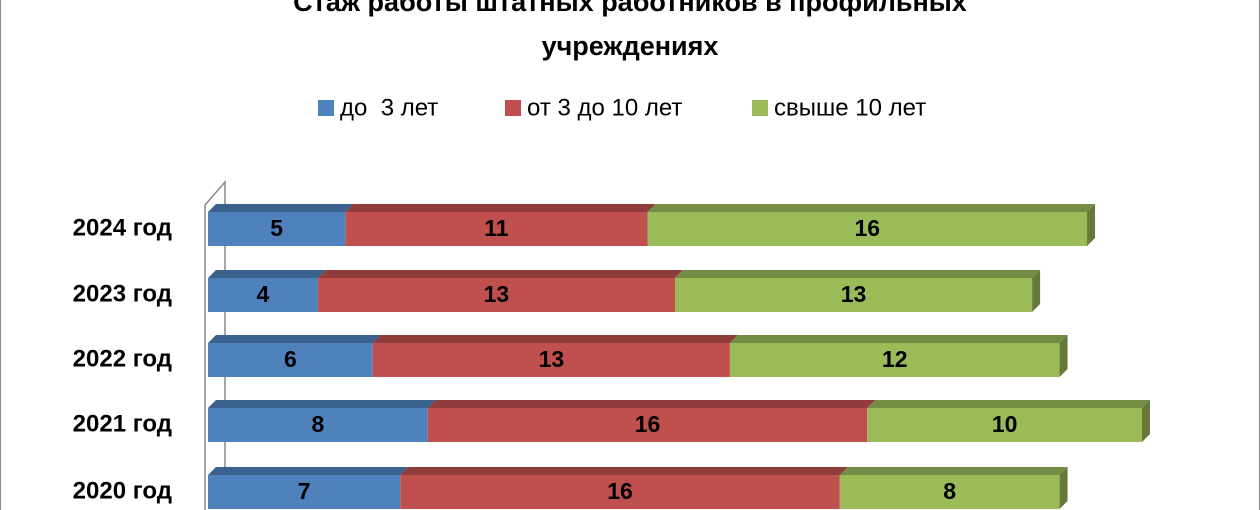 This screenshot has height=510, width=1260. Describe the element at coordinates (122, 293) in the screenshot. I see `y-tick-label: 2023 год` at that location.